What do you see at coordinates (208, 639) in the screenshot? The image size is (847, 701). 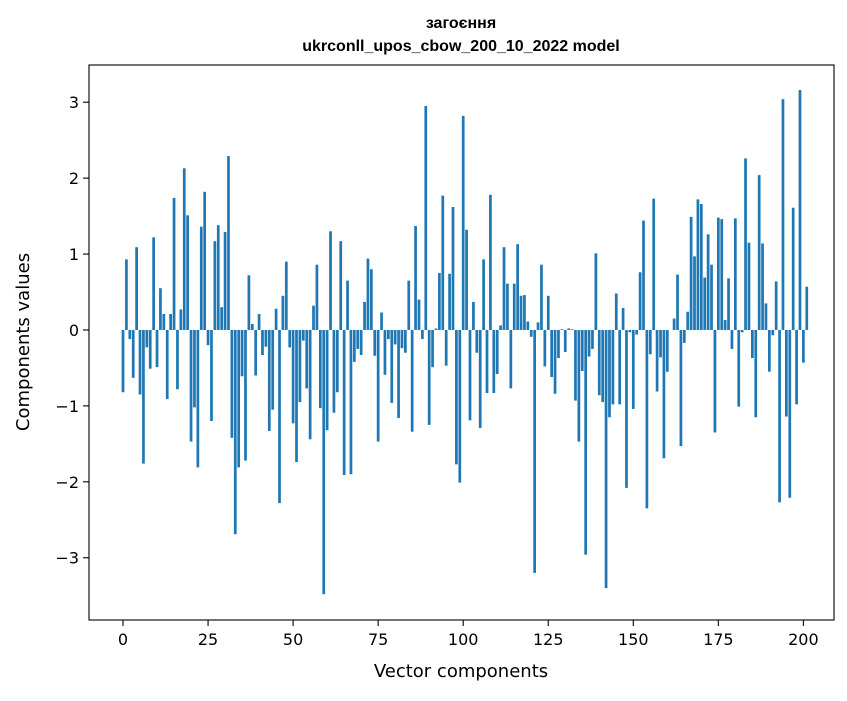 I see `x-tick-label: 25` at bounding box center [208, 639].